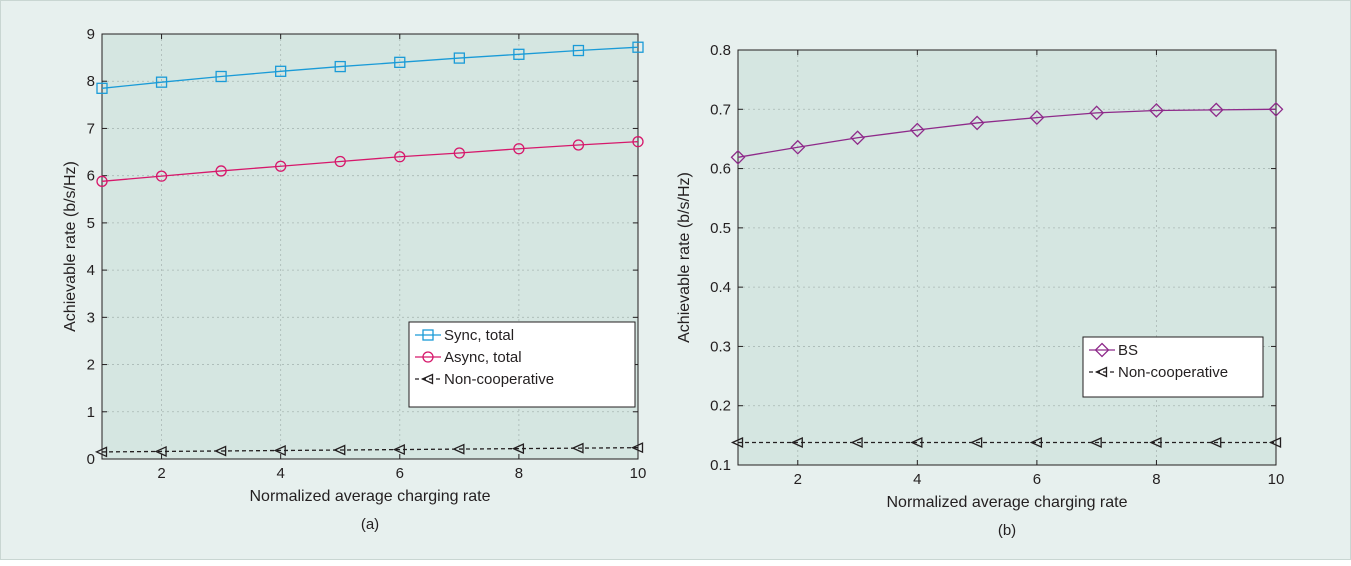 This screenshot has height=566, width=1351. What do you see at coordinates (91, 412) in the screenshot?
I see `y-tick-label: 1` at bounding box center [91, 412].